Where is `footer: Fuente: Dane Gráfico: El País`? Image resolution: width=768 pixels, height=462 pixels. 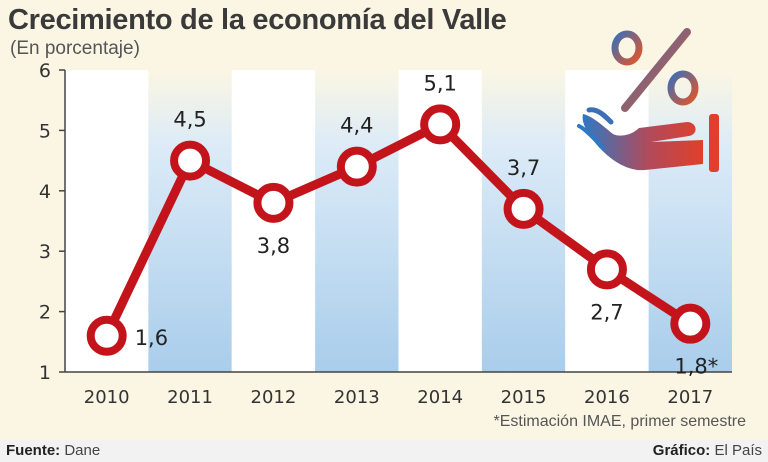
footer: Fuente: Dane Gráfico: El País is located at coordinates (384, 451).